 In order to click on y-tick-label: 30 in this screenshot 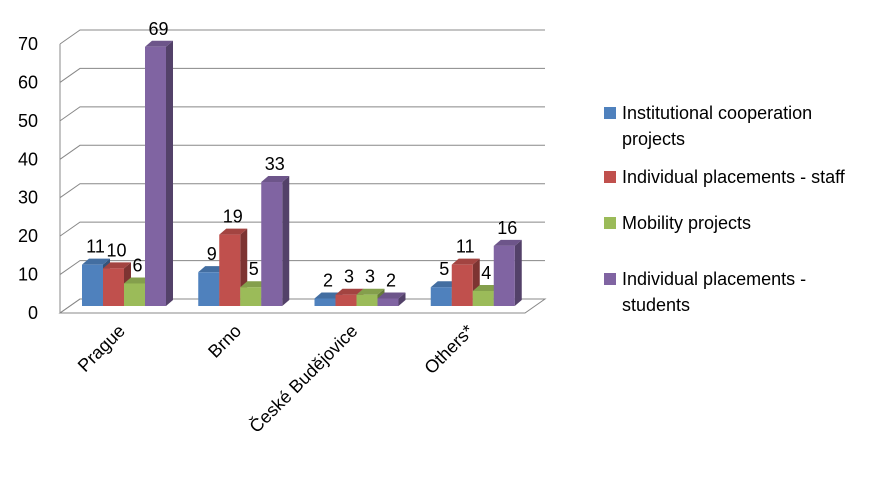, I will do `click(28, 198)`.